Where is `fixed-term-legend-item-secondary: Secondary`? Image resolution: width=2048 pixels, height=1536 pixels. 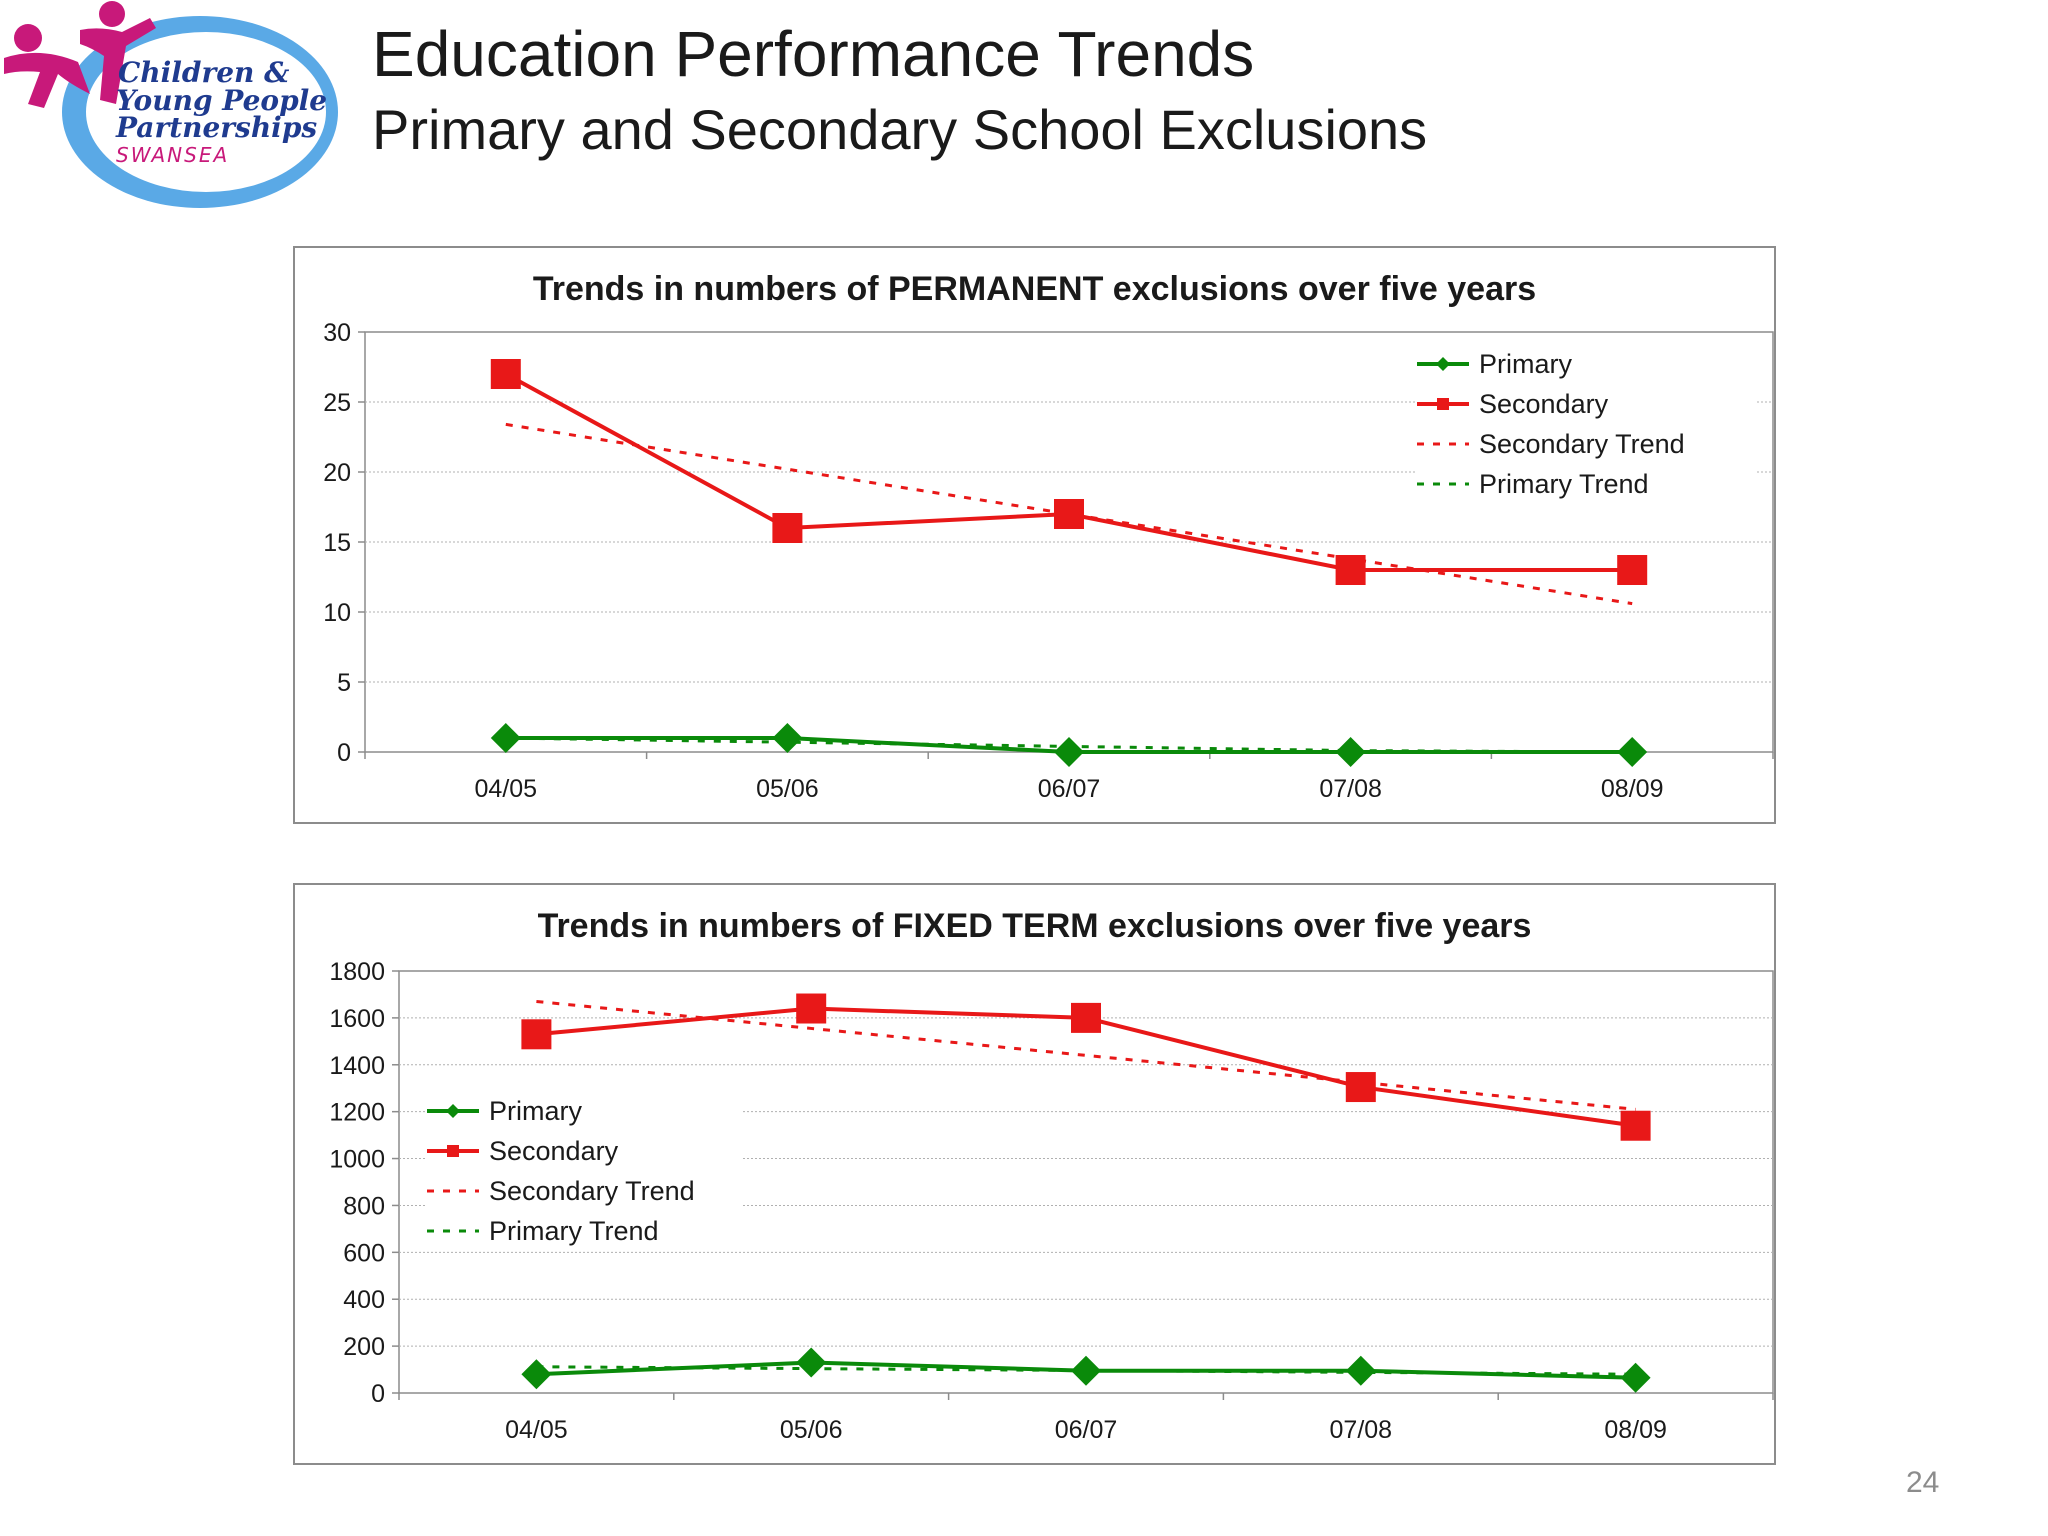 fixed-term-legend-item-secondary: Secondary is located at coordinates (583, 1151).